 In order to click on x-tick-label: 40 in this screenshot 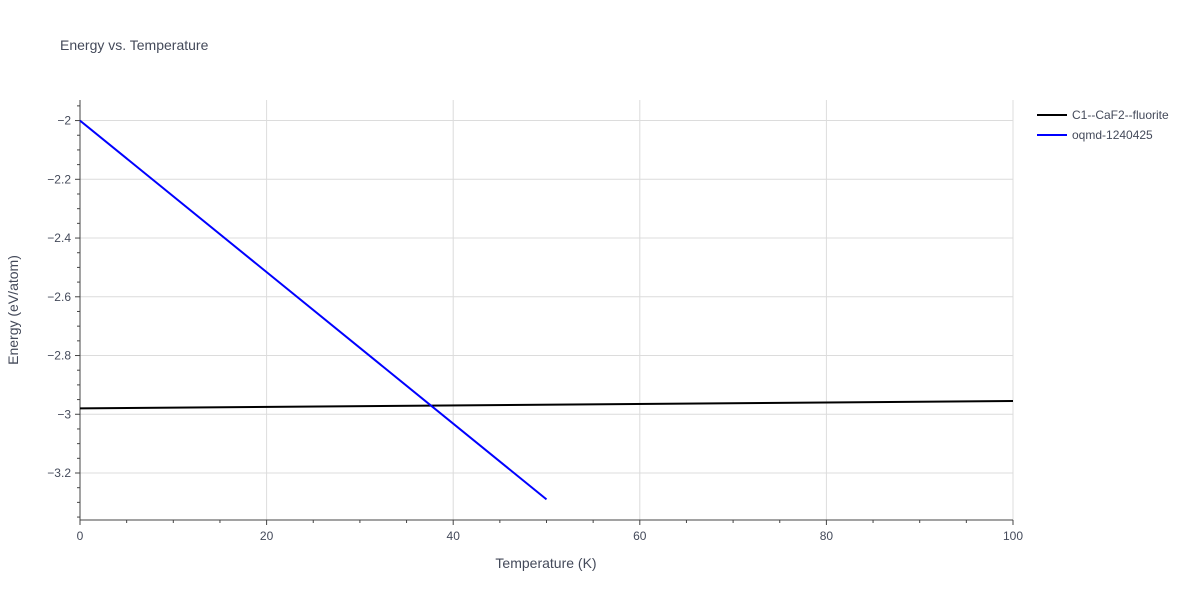, I will do `click(454, 536)`.